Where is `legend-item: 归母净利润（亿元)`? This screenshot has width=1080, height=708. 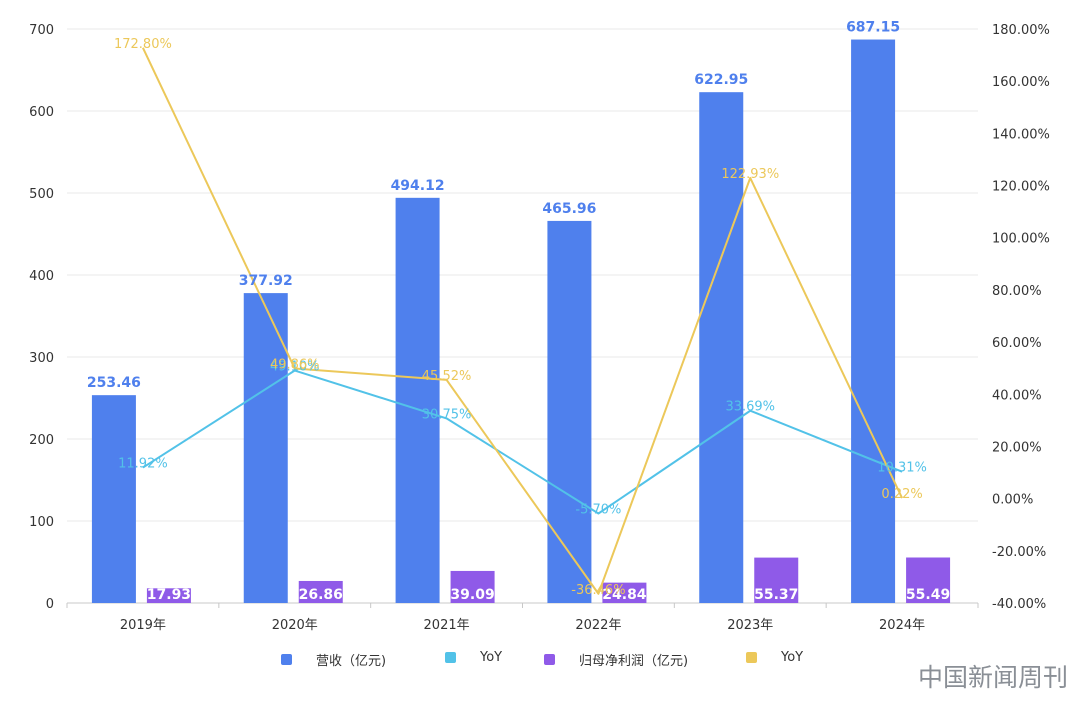
legend-item: 归母净利润（亿元) is located at coordinates (616, 659).